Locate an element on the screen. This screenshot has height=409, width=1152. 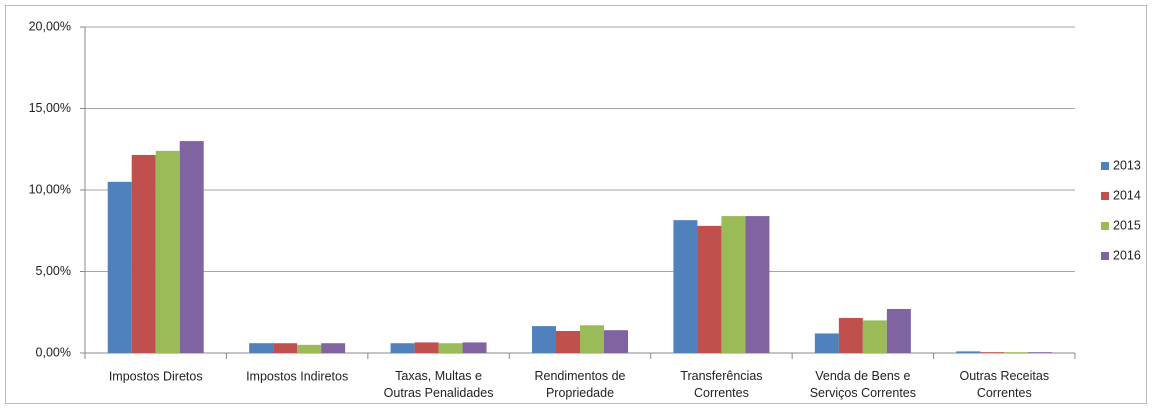
x-tick-label: Outras Receitas Correntes is located at coordinates (1004, 384).